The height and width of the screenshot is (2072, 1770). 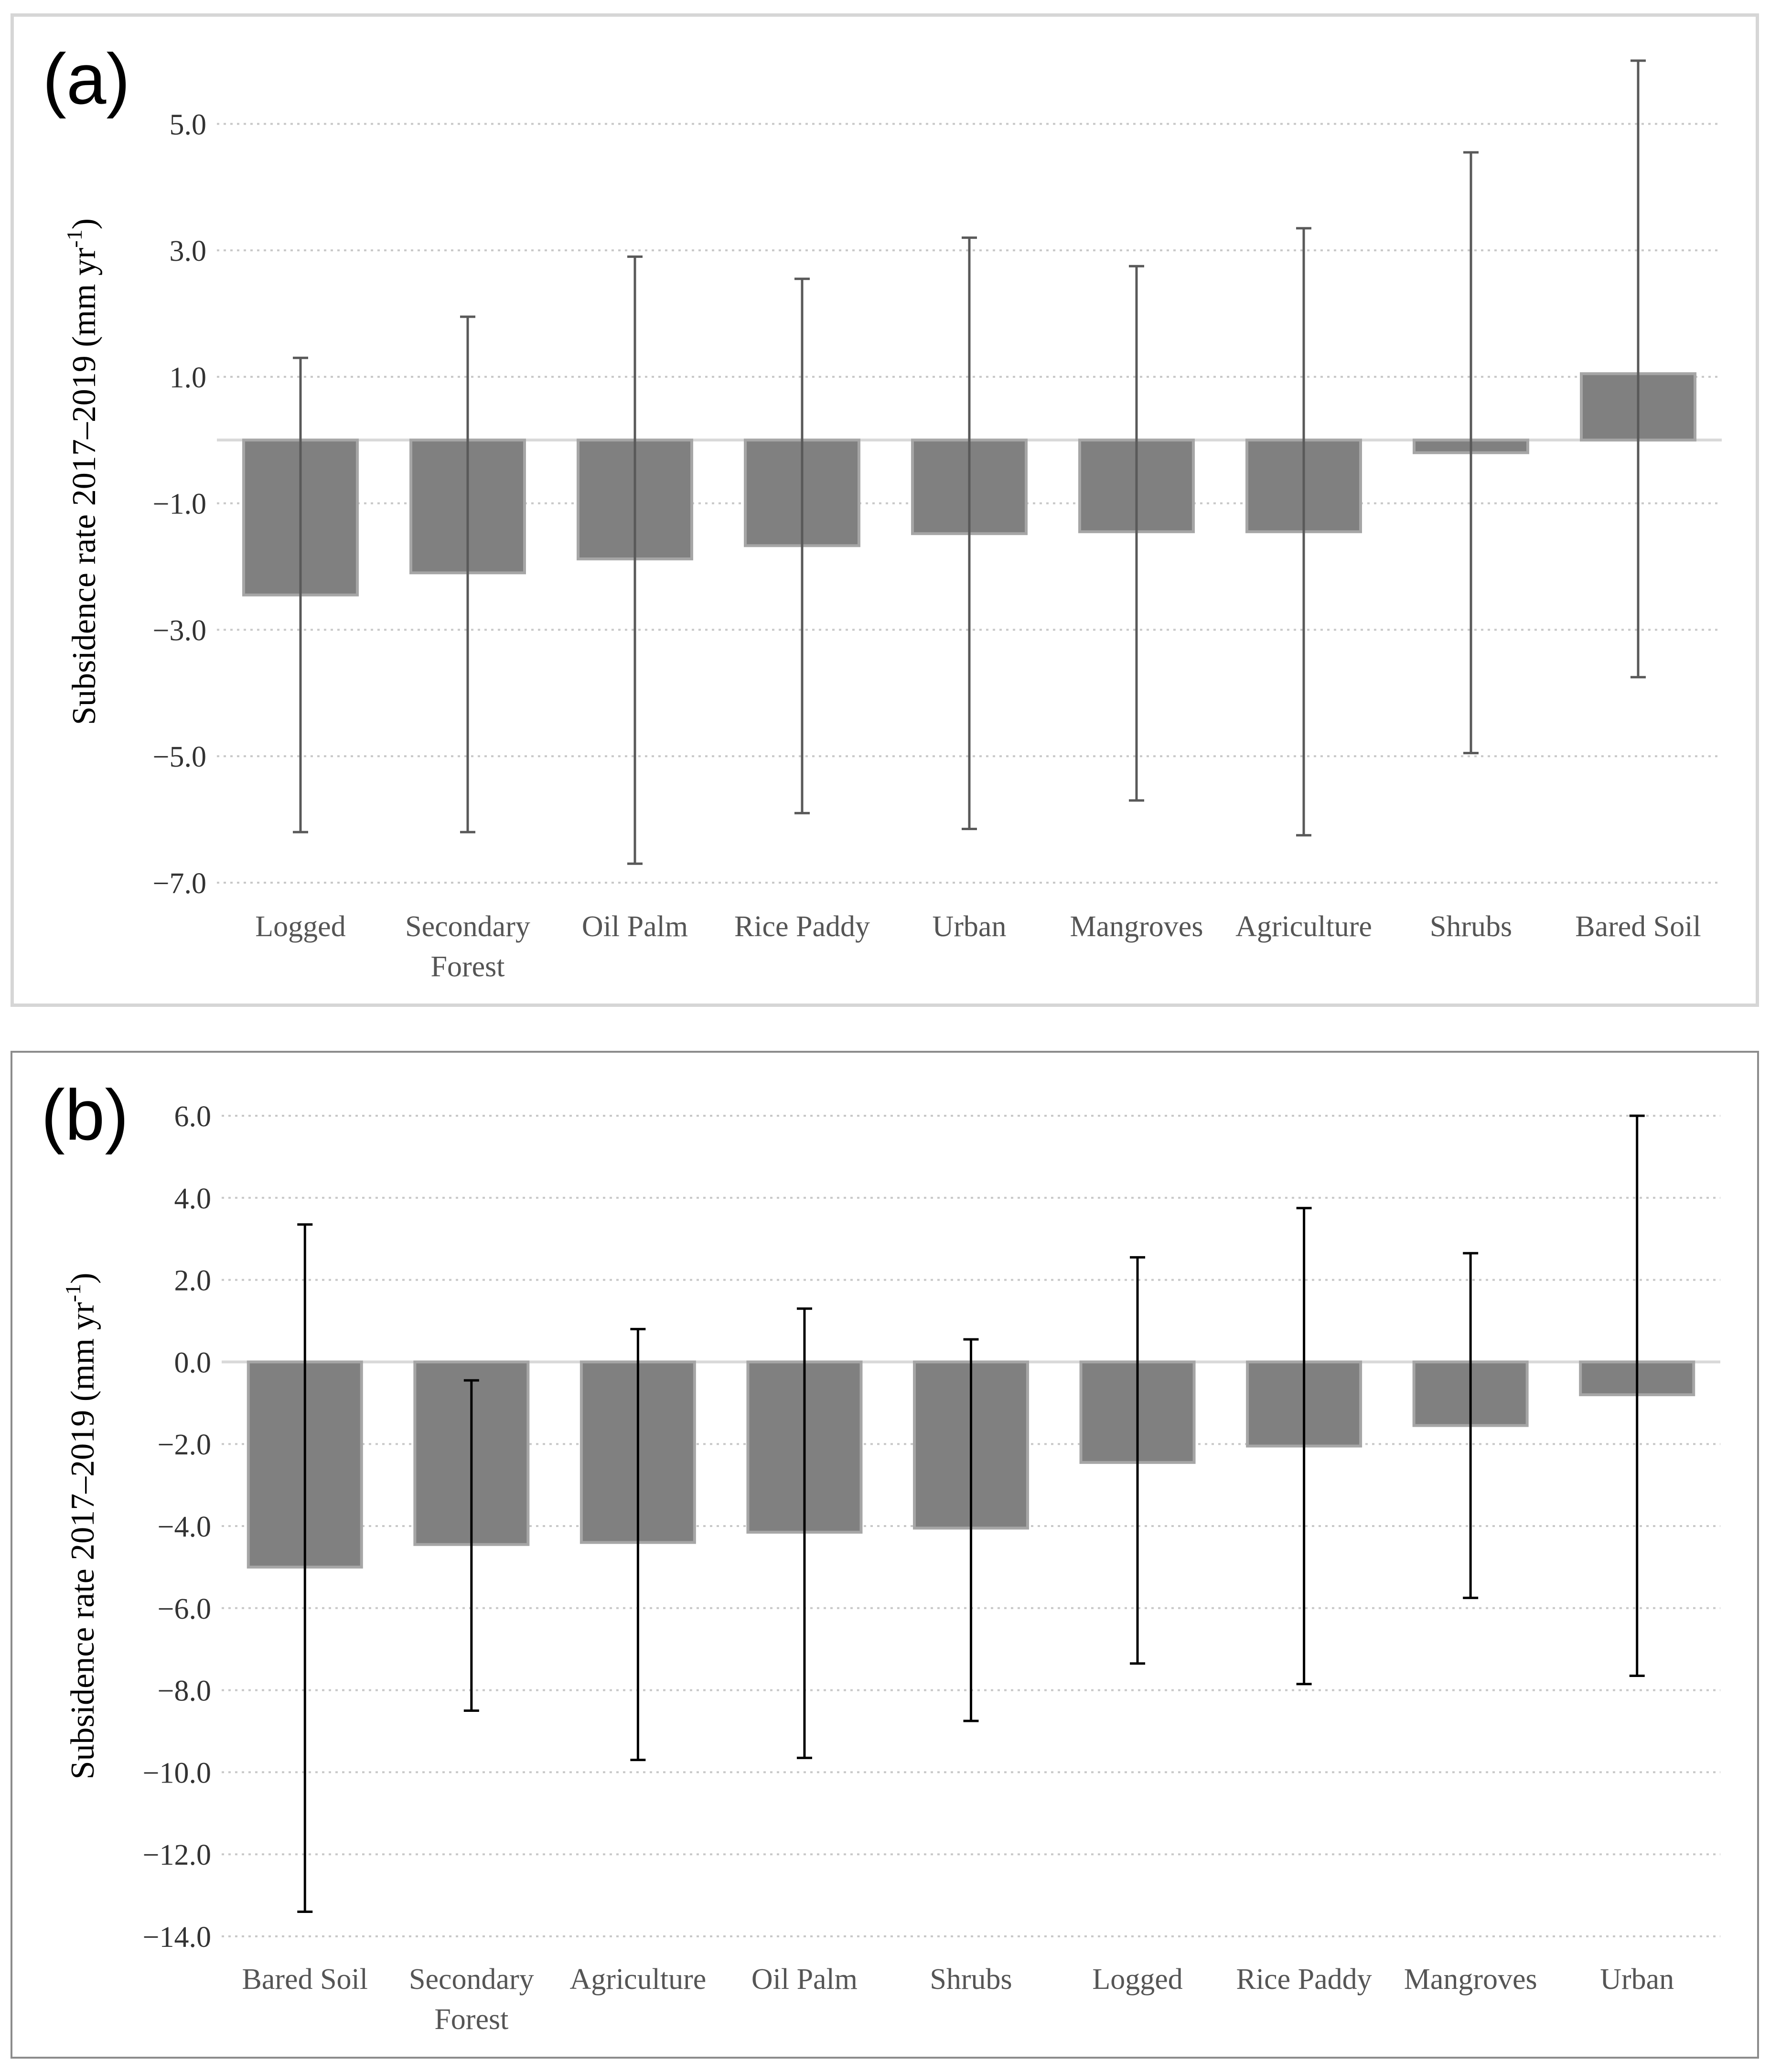 I want to click on y-tick-label: −5.0, so click(x=180, y=757).